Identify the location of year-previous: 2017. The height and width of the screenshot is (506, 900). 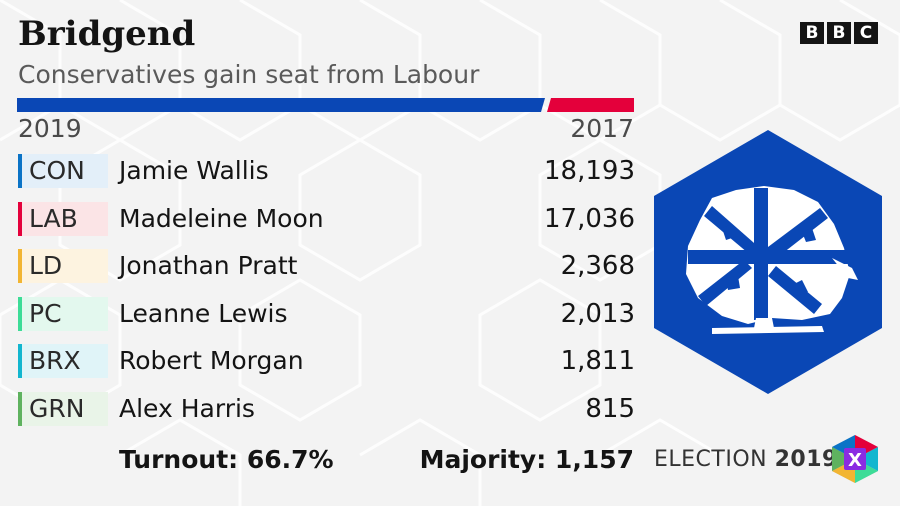
(602, 128).